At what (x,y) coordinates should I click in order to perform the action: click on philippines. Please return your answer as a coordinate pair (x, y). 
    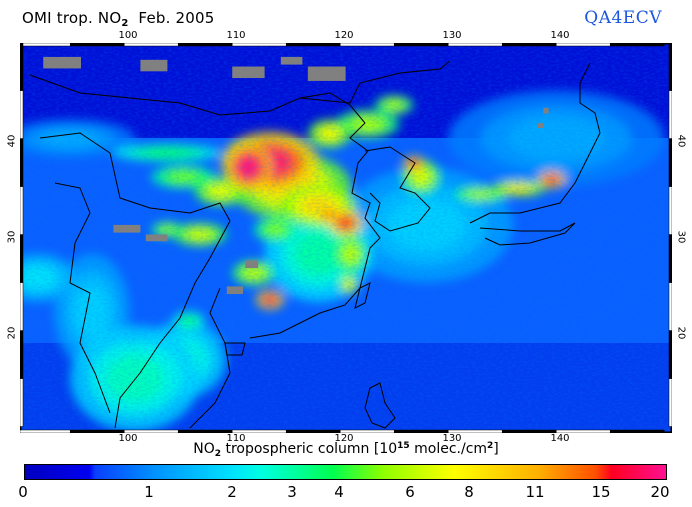
    Looking at the image, I should click on (380, 405).